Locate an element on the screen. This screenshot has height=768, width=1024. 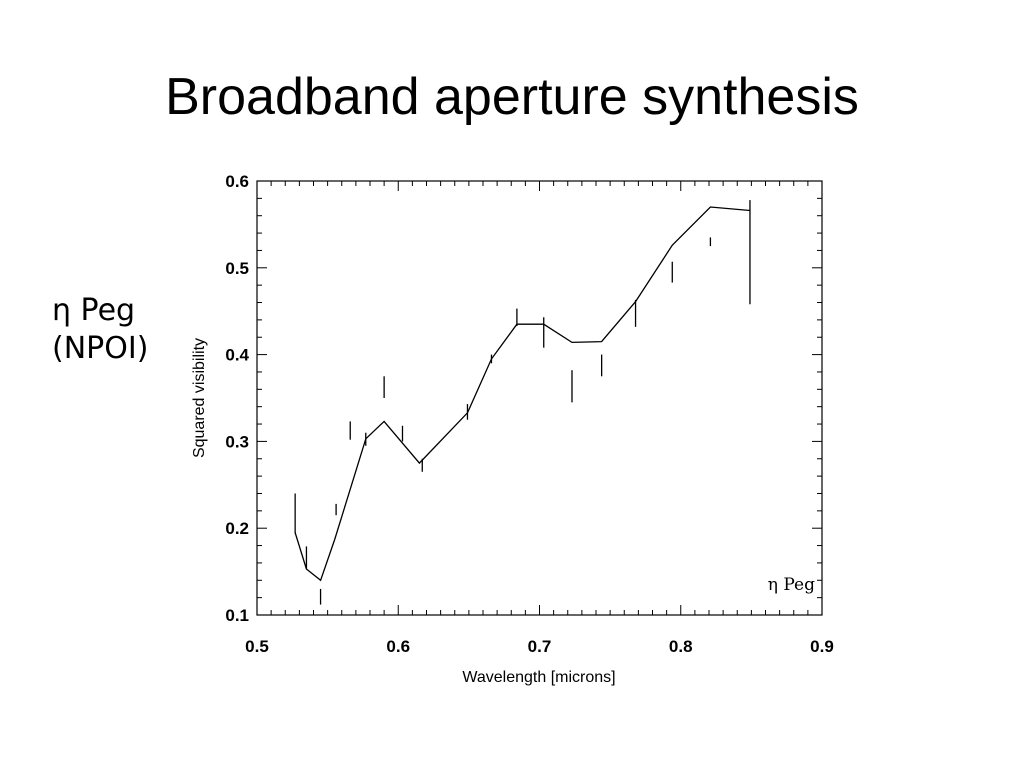
y-tick-label: 0.1 is located at coordinates (237, 615).